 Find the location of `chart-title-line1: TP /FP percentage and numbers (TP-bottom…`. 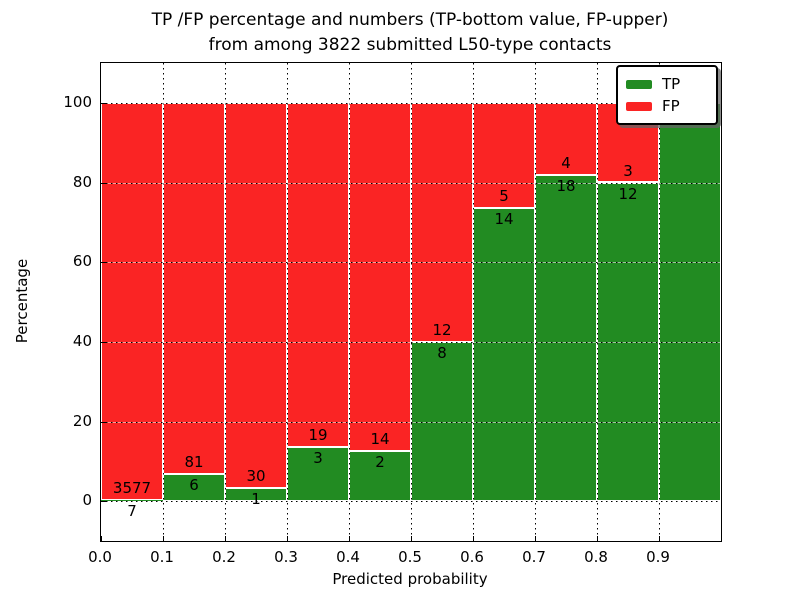

chart-title-line1: TP /FP percentage and numbers (TP-bottom… is located at coordinates (410, 20).